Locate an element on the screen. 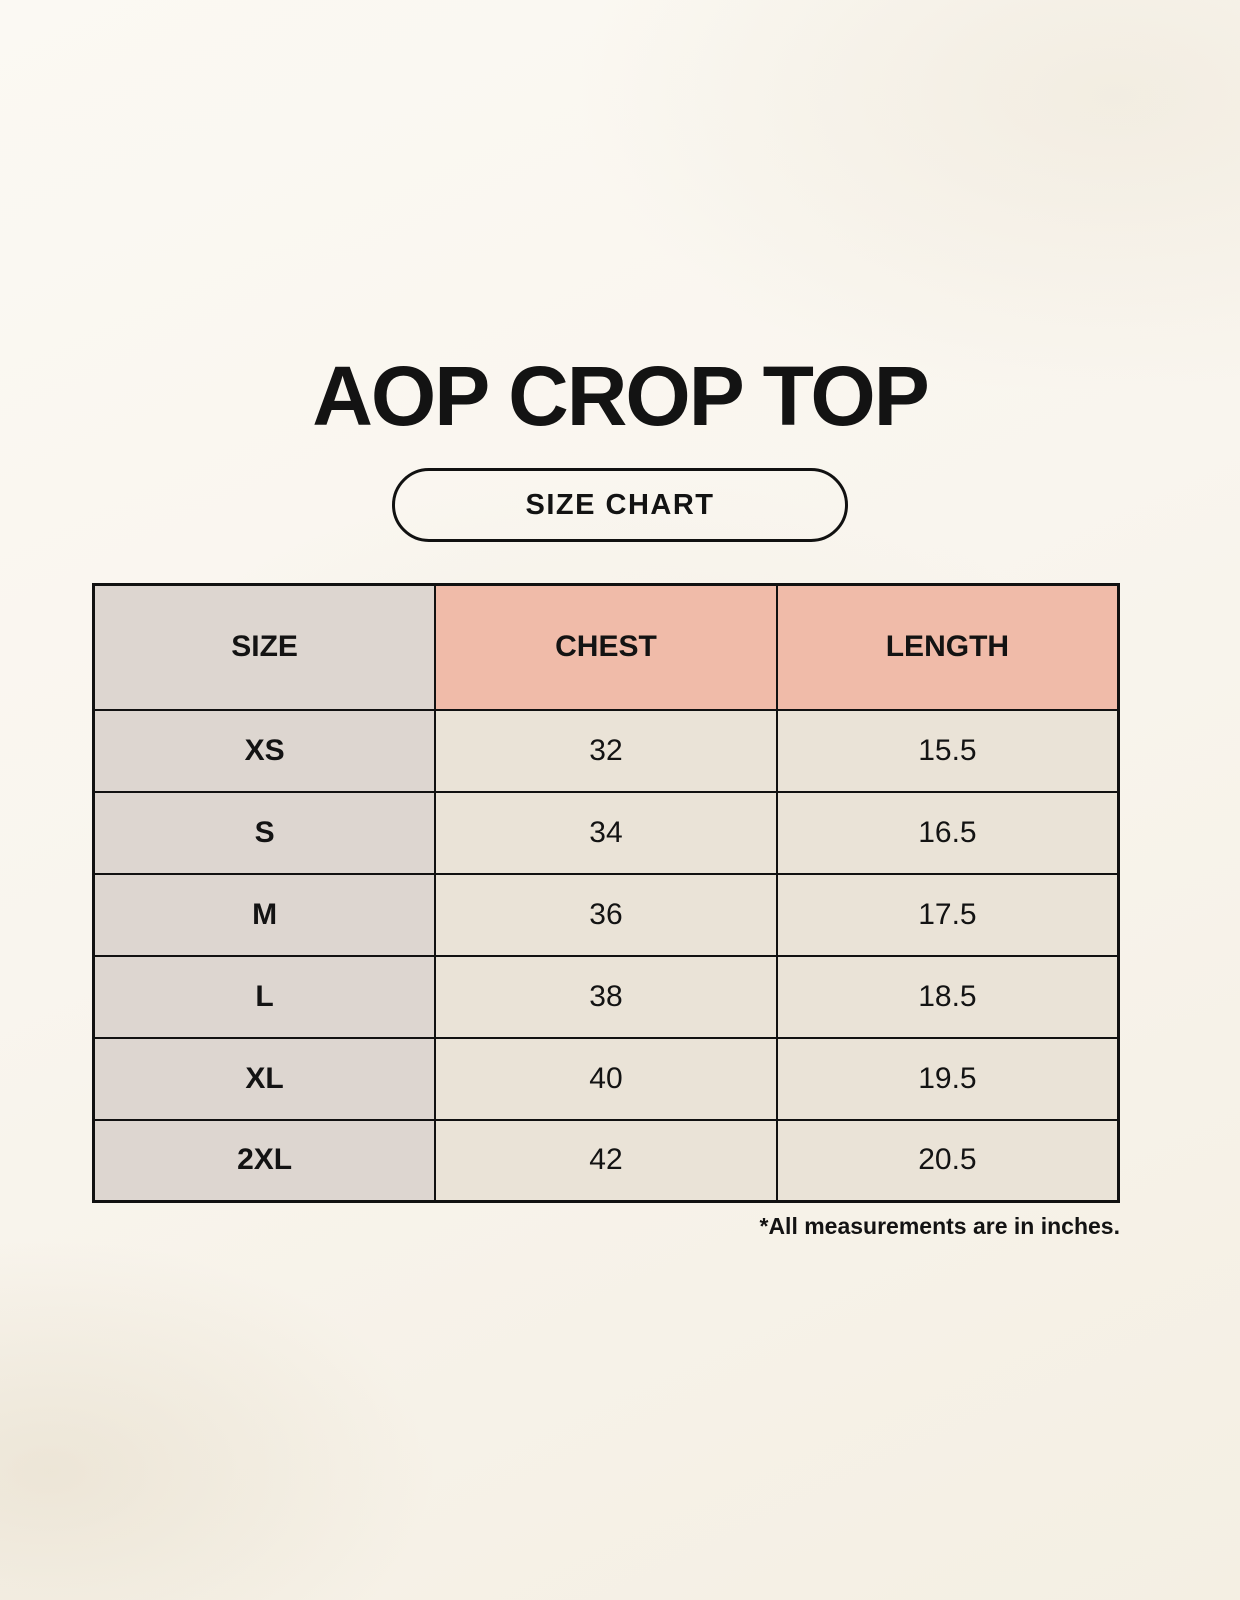 The image size is (1240, 1600). length-cell: 15.5 is located at coordinates (947, 750).